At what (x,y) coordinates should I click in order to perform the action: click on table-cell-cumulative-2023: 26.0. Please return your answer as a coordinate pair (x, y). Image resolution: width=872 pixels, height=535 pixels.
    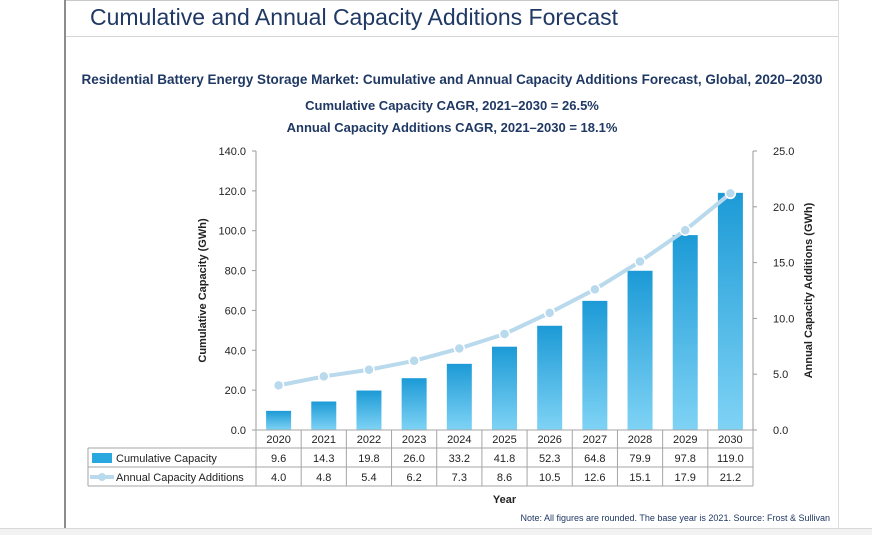
    Looking at the image, I should click on (413, 459).